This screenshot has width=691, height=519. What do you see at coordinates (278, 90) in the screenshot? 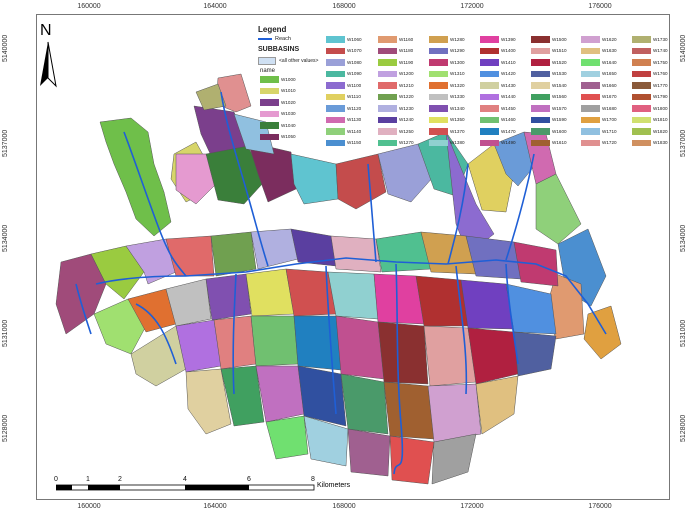
I see `legend-entry: W1010` at bounding box center [278, 90].